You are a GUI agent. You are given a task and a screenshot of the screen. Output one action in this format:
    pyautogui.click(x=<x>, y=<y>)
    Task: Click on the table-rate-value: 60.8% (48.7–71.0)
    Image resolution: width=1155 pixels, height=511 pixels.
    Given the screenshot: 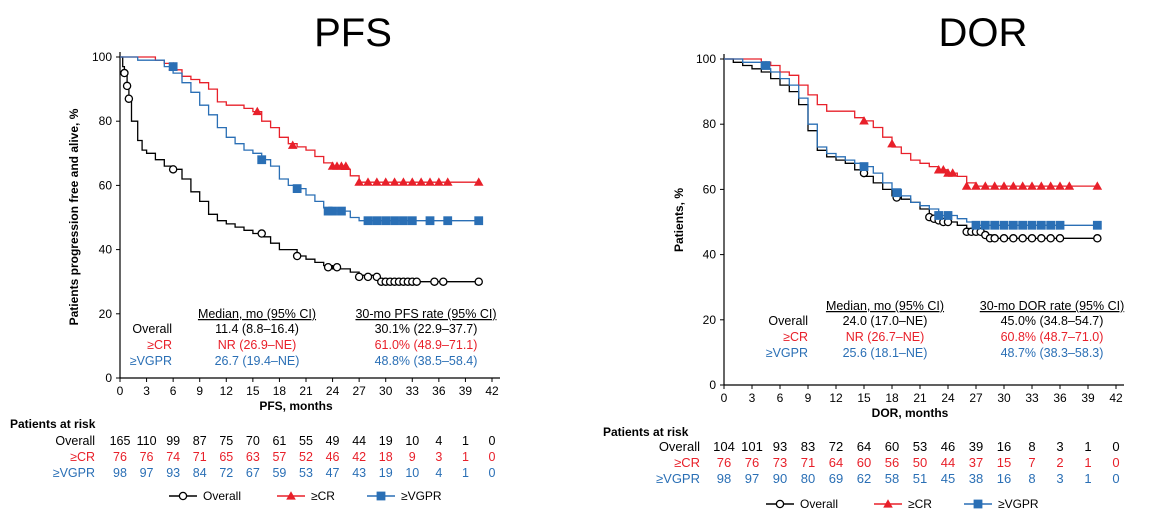 What is the action you would take?
    pyautogui.click(x=1052, y=337)
    